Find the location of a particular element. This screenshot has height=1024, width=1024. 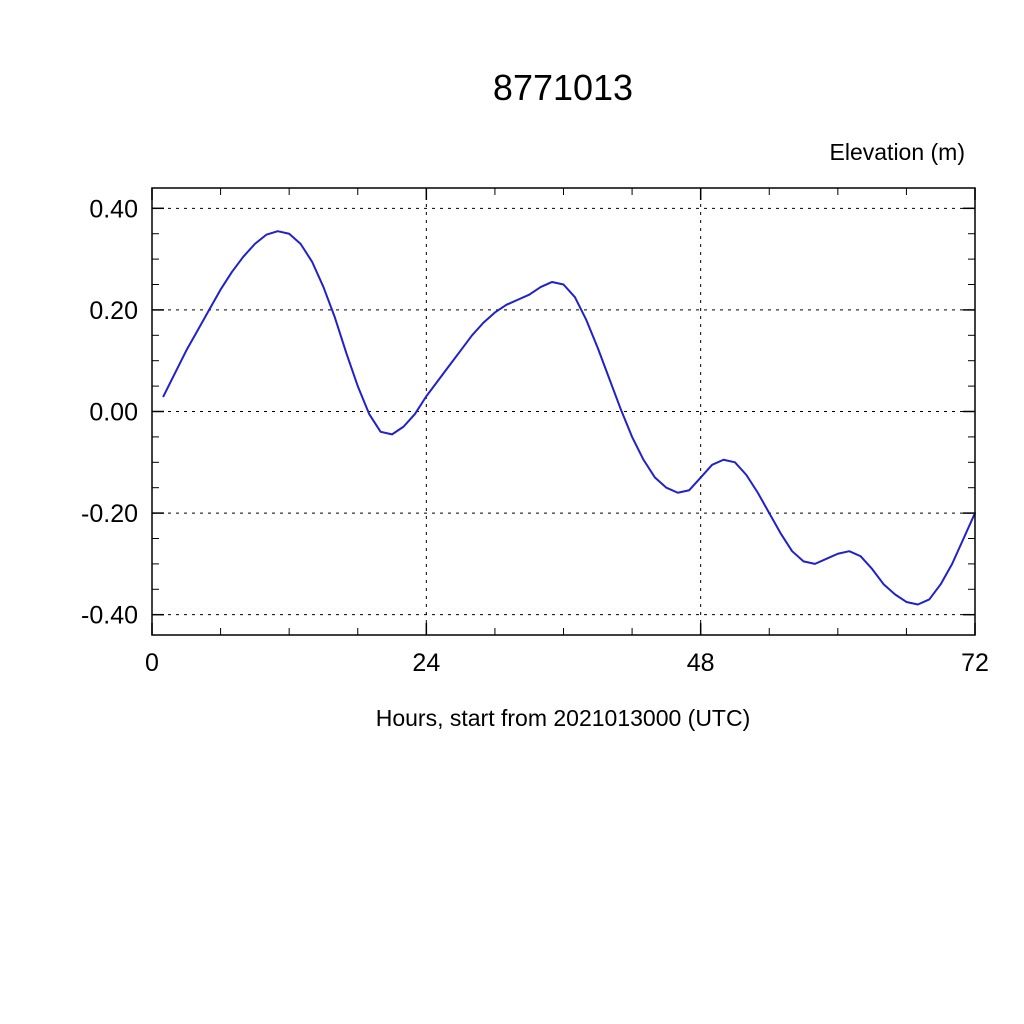

y-axis-unit-label: Elevation (m) is located at coordinates (897, 152).